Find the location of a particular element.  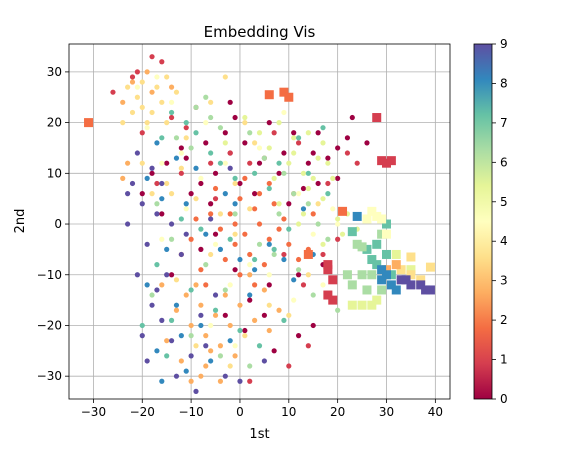

y-axis-ticks: −30 −20 −10 0 10 20 30 is located at coordinates (53, 224).